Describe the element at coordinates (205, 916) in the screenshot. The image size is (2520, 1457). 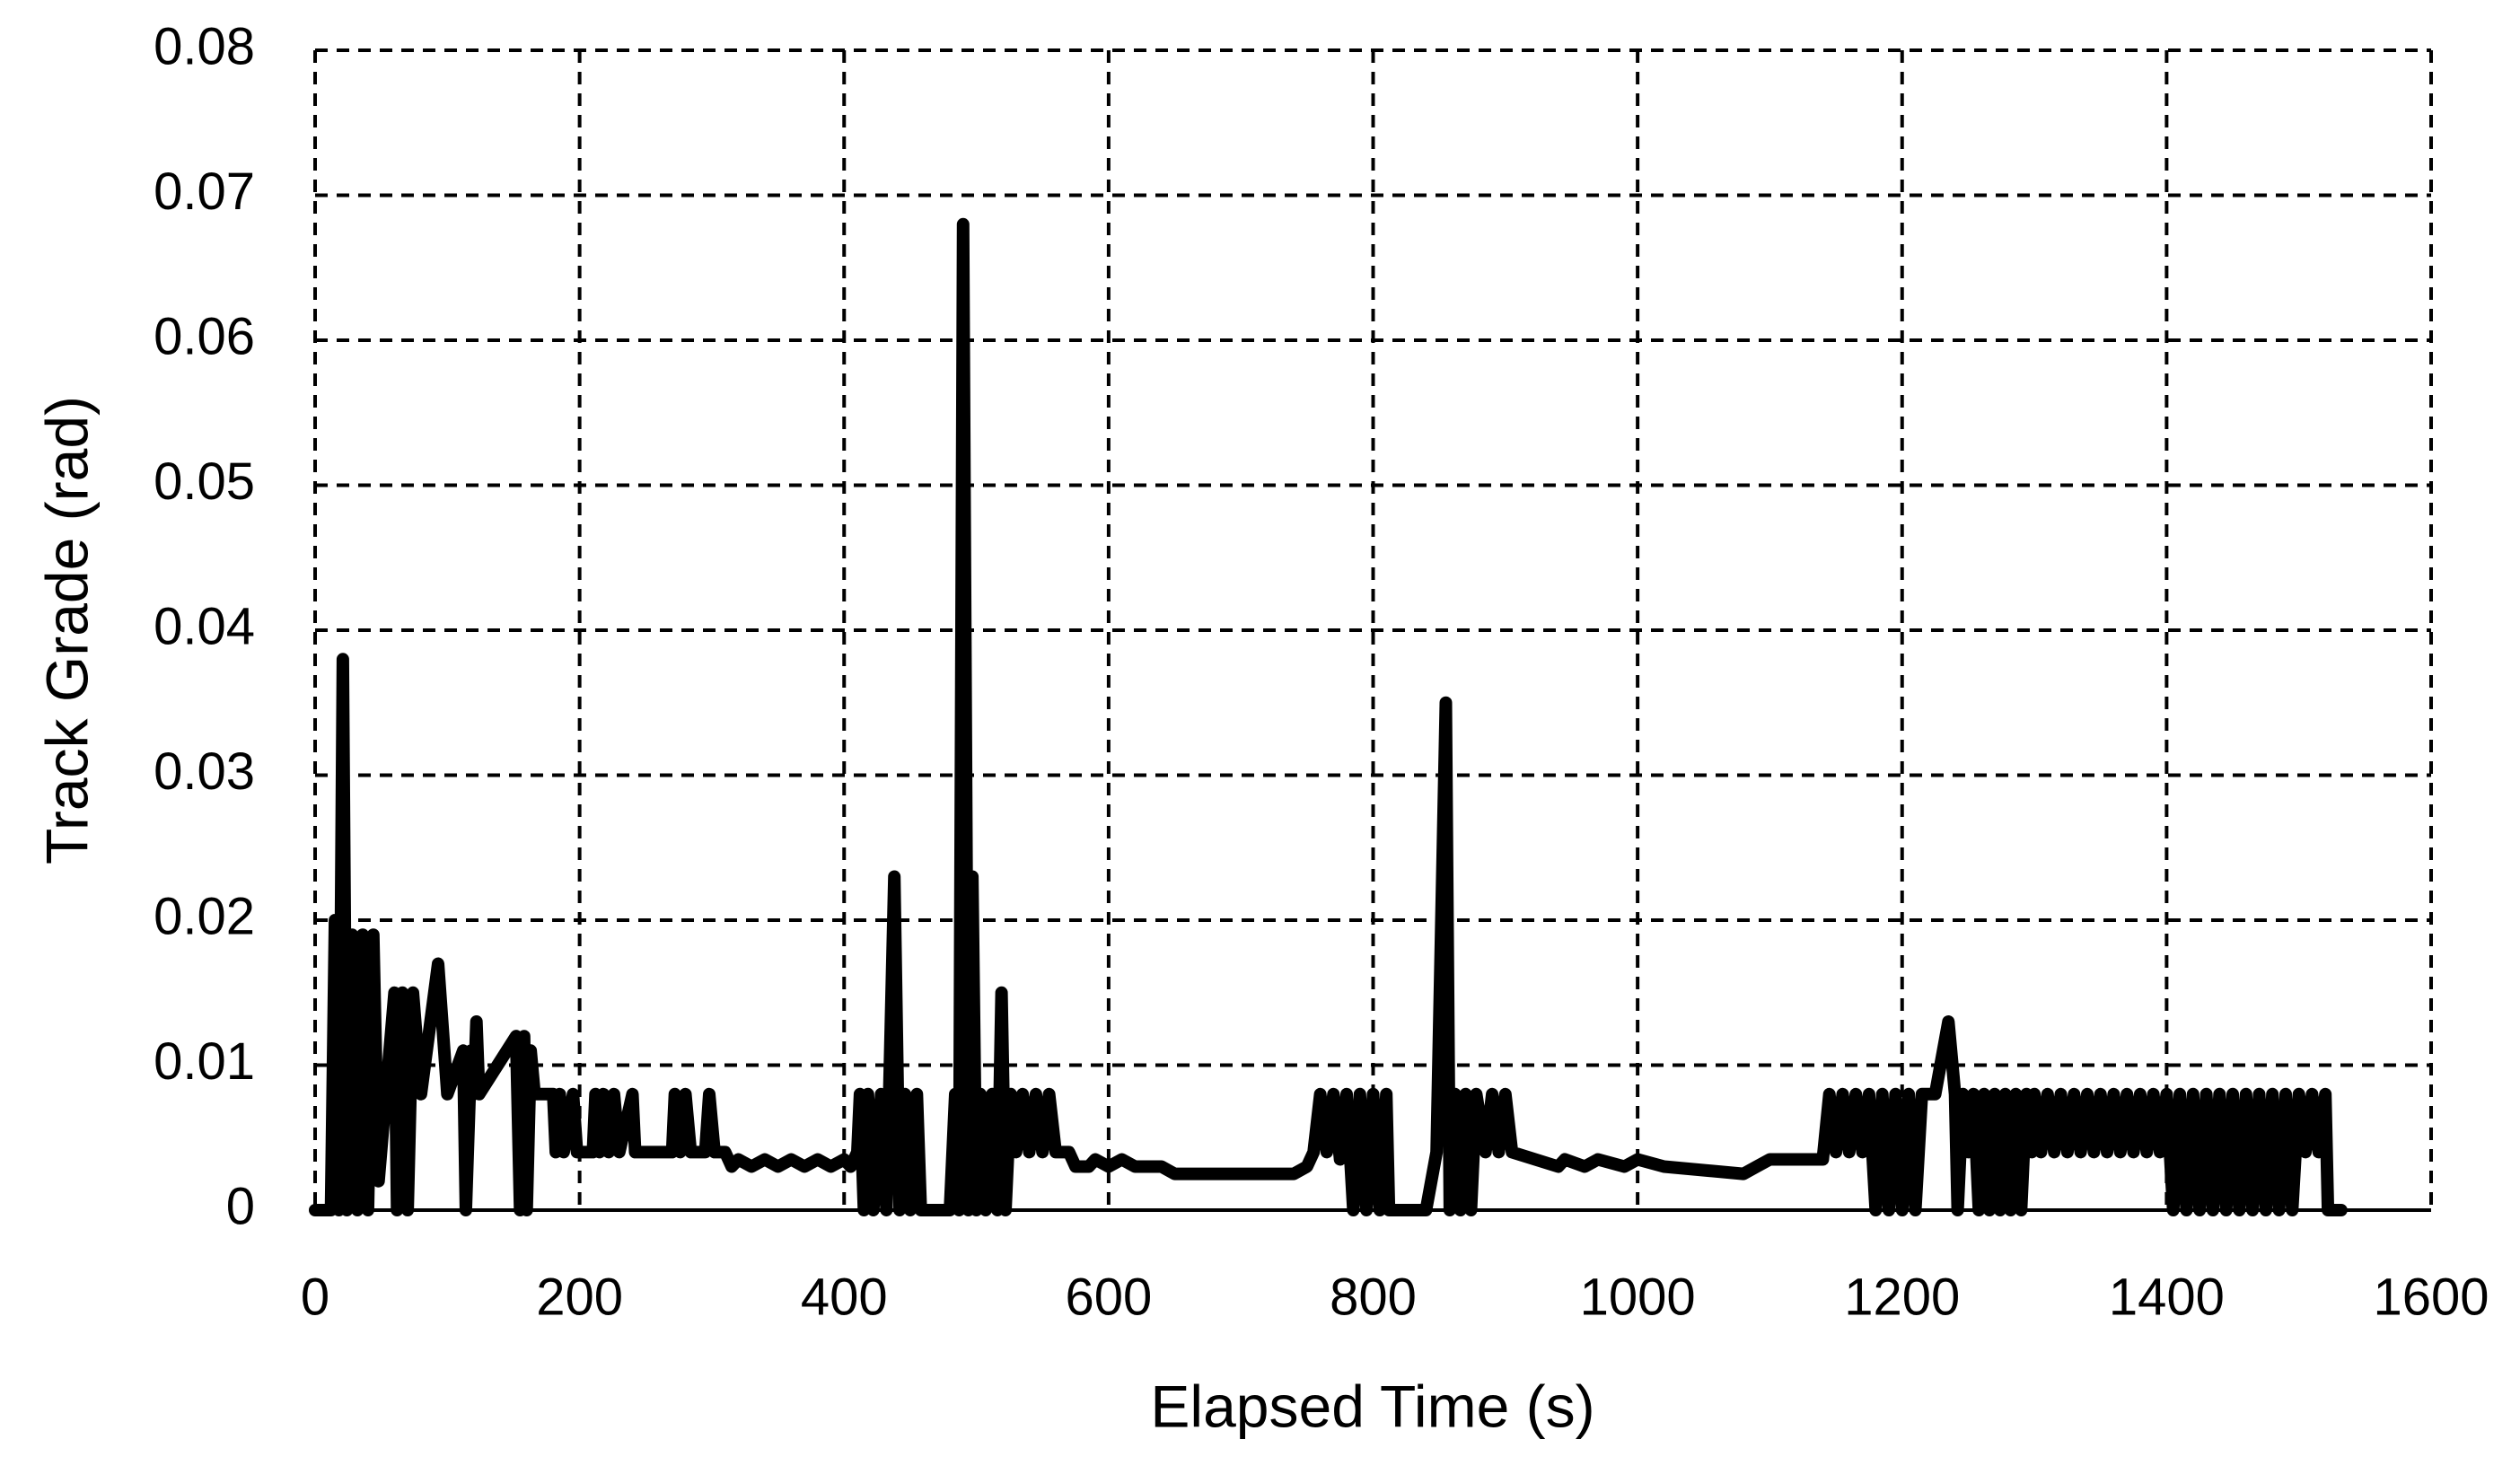
I see `y-tick-label: 0.02` at that location.